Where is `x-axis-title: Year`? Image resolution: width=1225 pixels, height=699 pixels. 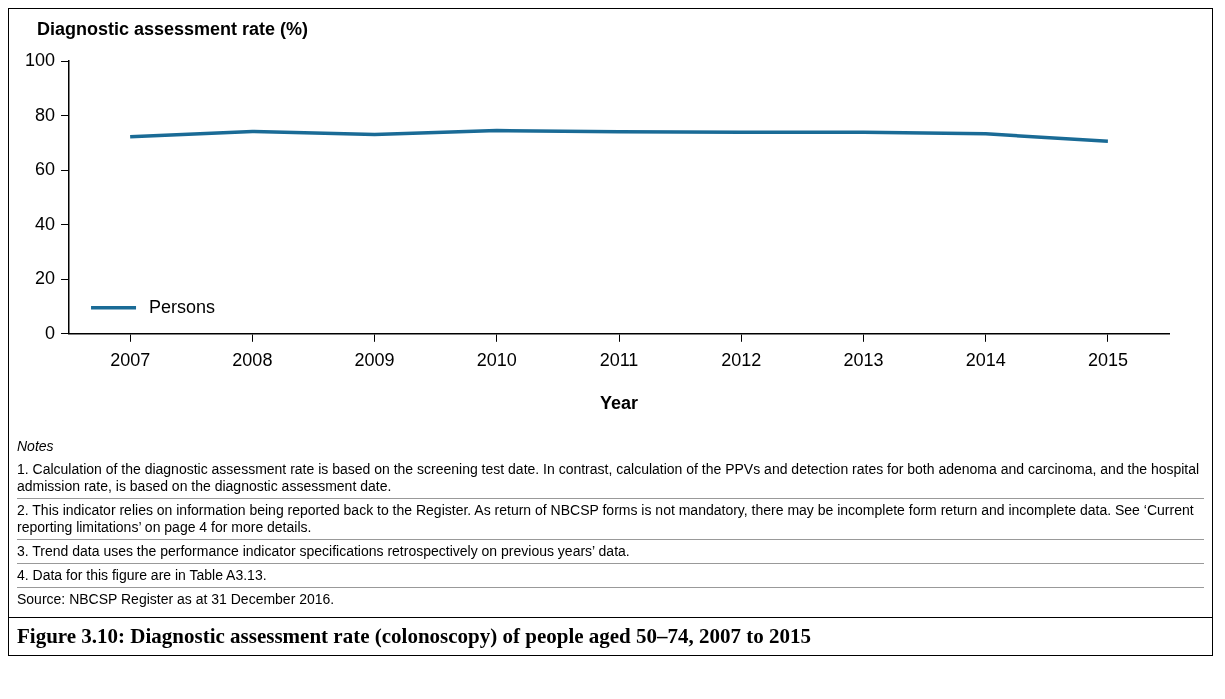 x-axis-title: Year is located at coordinates (619, 403).